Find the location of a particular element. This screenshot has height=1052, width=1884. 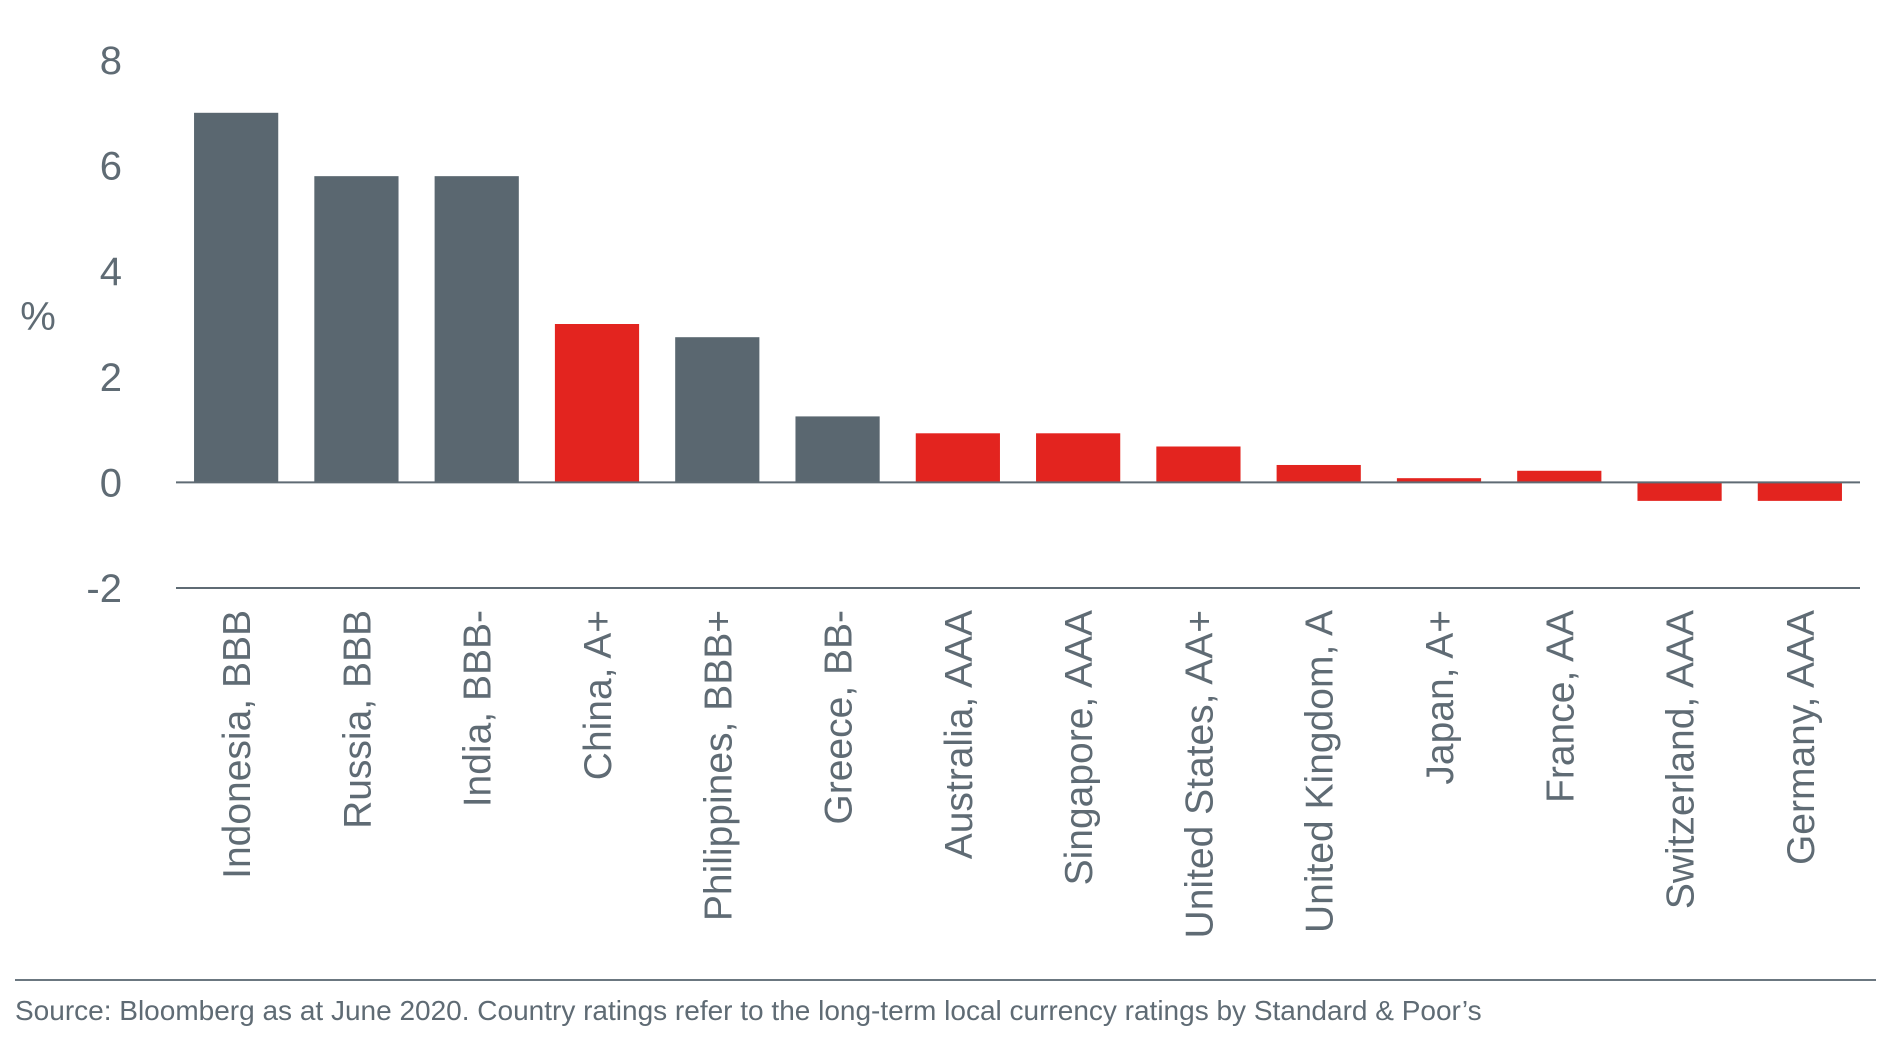

category-label: Japan, A+ is located at coordinates (1440, 697).